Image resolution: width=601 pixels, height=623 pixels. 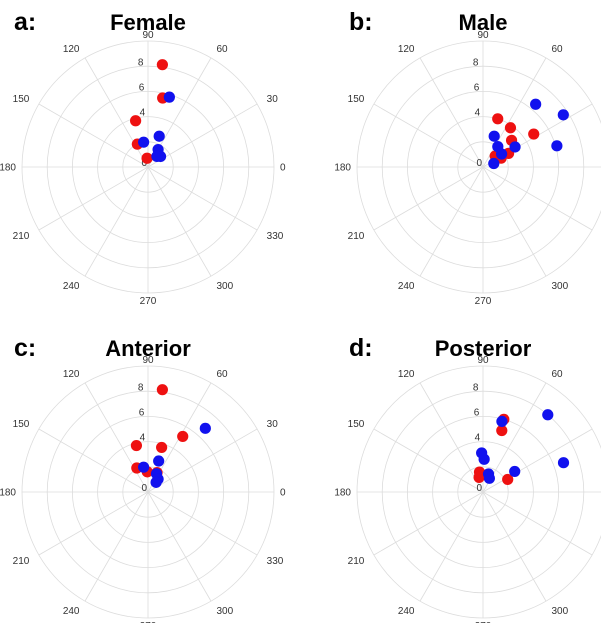 I want to click on panel-label: a:, so click(x=25, y=22).